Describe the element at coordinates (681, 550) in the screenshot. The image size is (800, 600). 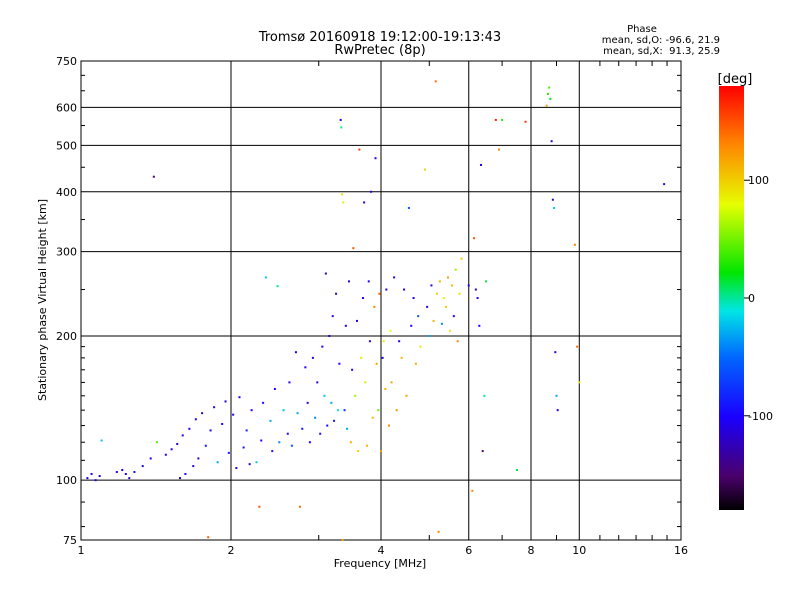
I see `x-tick-label: 16` at that location.